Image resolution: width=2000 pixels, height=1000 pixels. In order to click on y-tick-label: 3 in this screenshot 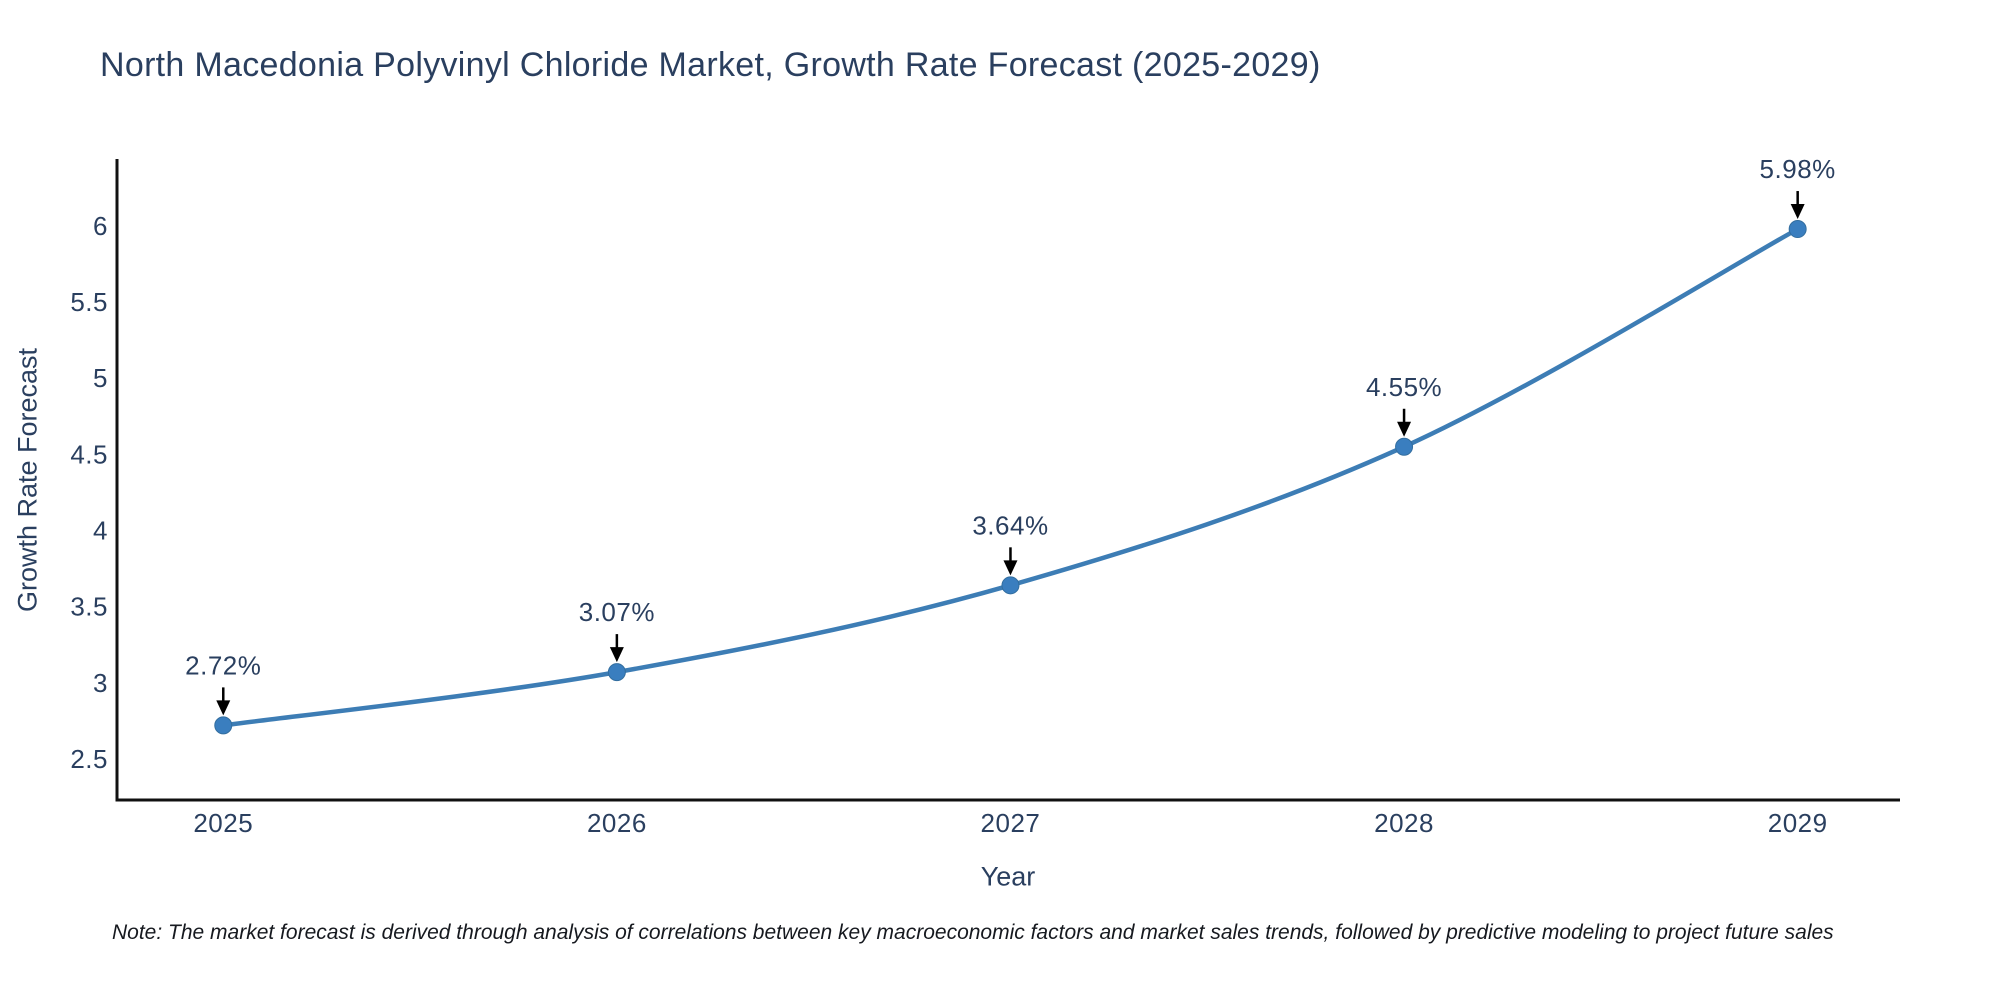, I will do `click(100, 683)`.